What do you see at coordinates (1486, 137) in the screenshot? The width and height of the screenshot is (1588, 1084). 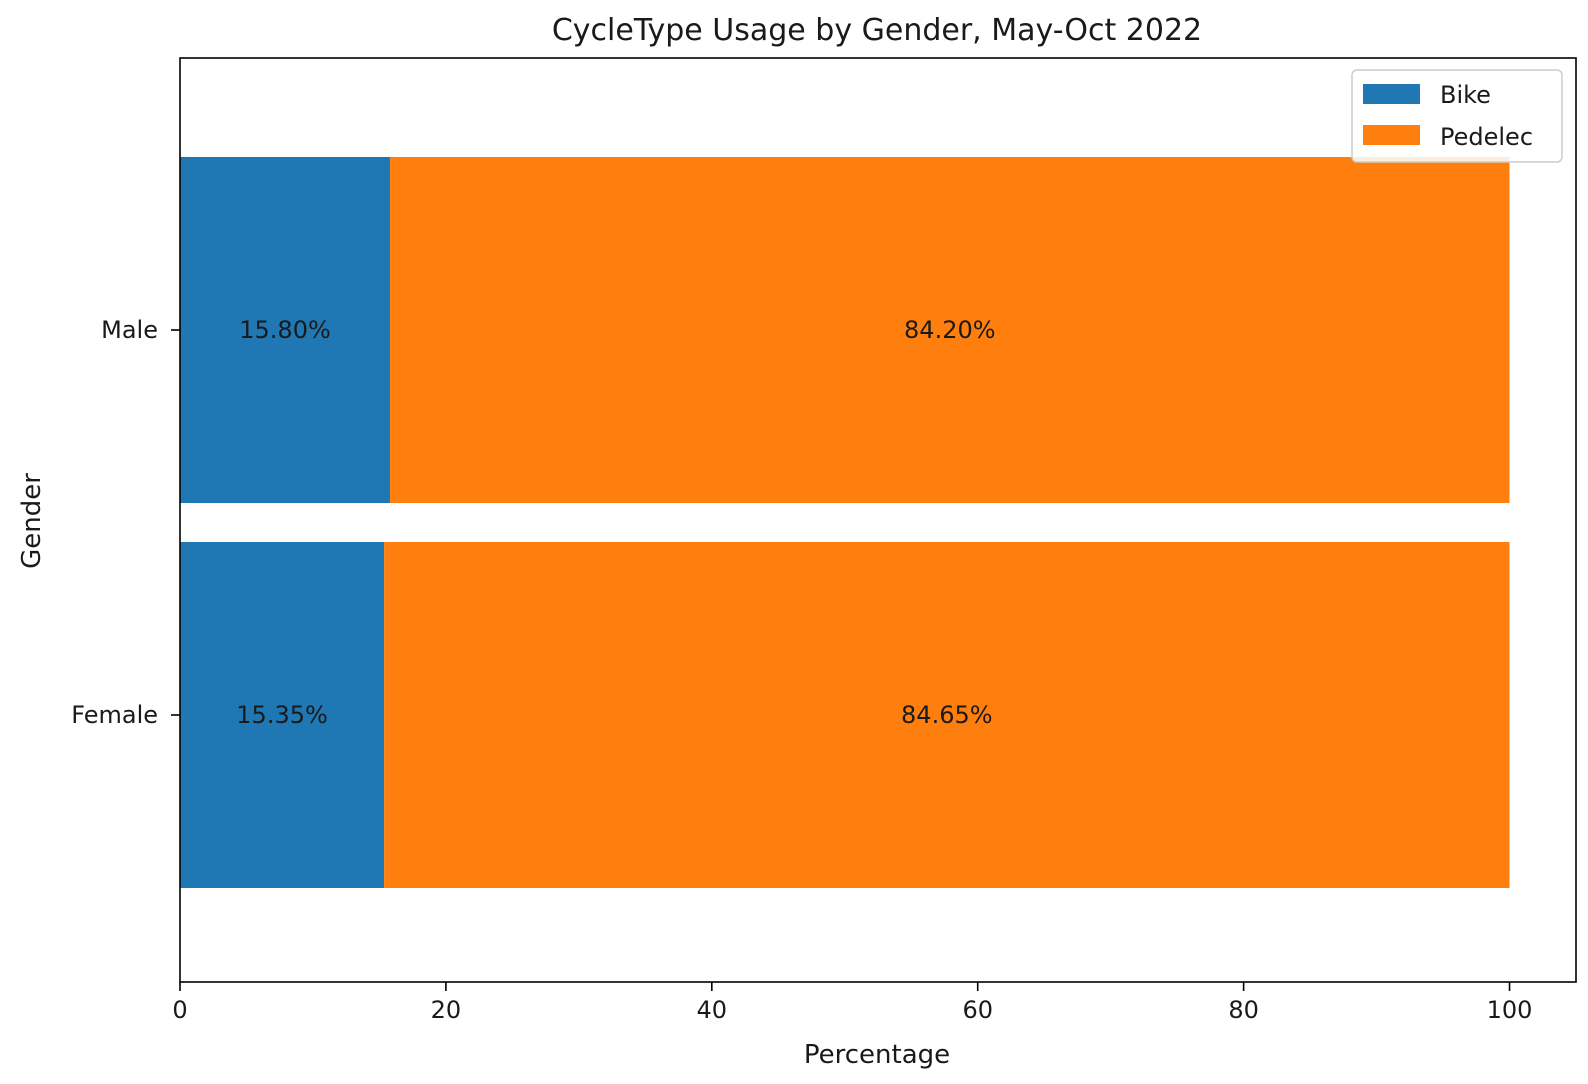 I see `legend-label-pedelec: Pedelec` at bounding box center [1486, 137].